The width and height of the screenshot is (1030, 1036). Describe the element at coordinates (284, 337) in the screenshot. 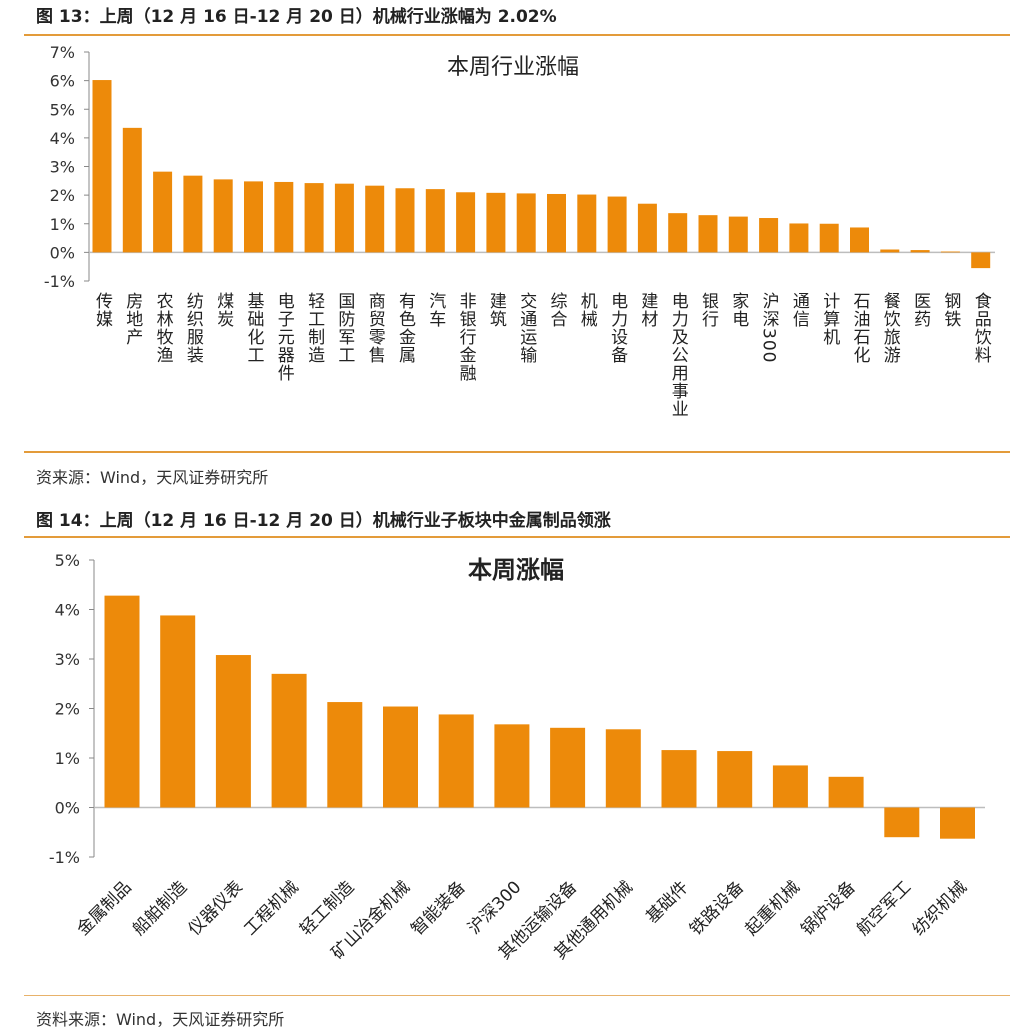

I see `chart1-category-label: 电子元器件` at that location.